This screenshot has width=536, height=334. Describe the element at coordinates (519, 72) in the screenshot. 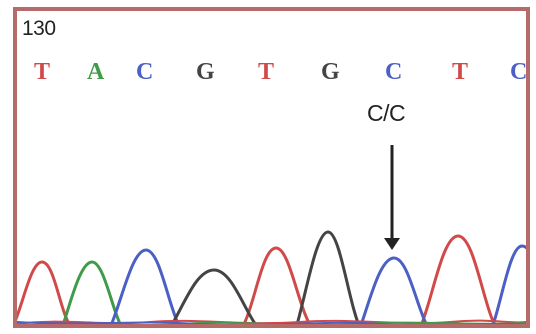

I see `base-call-9: C` at that location.